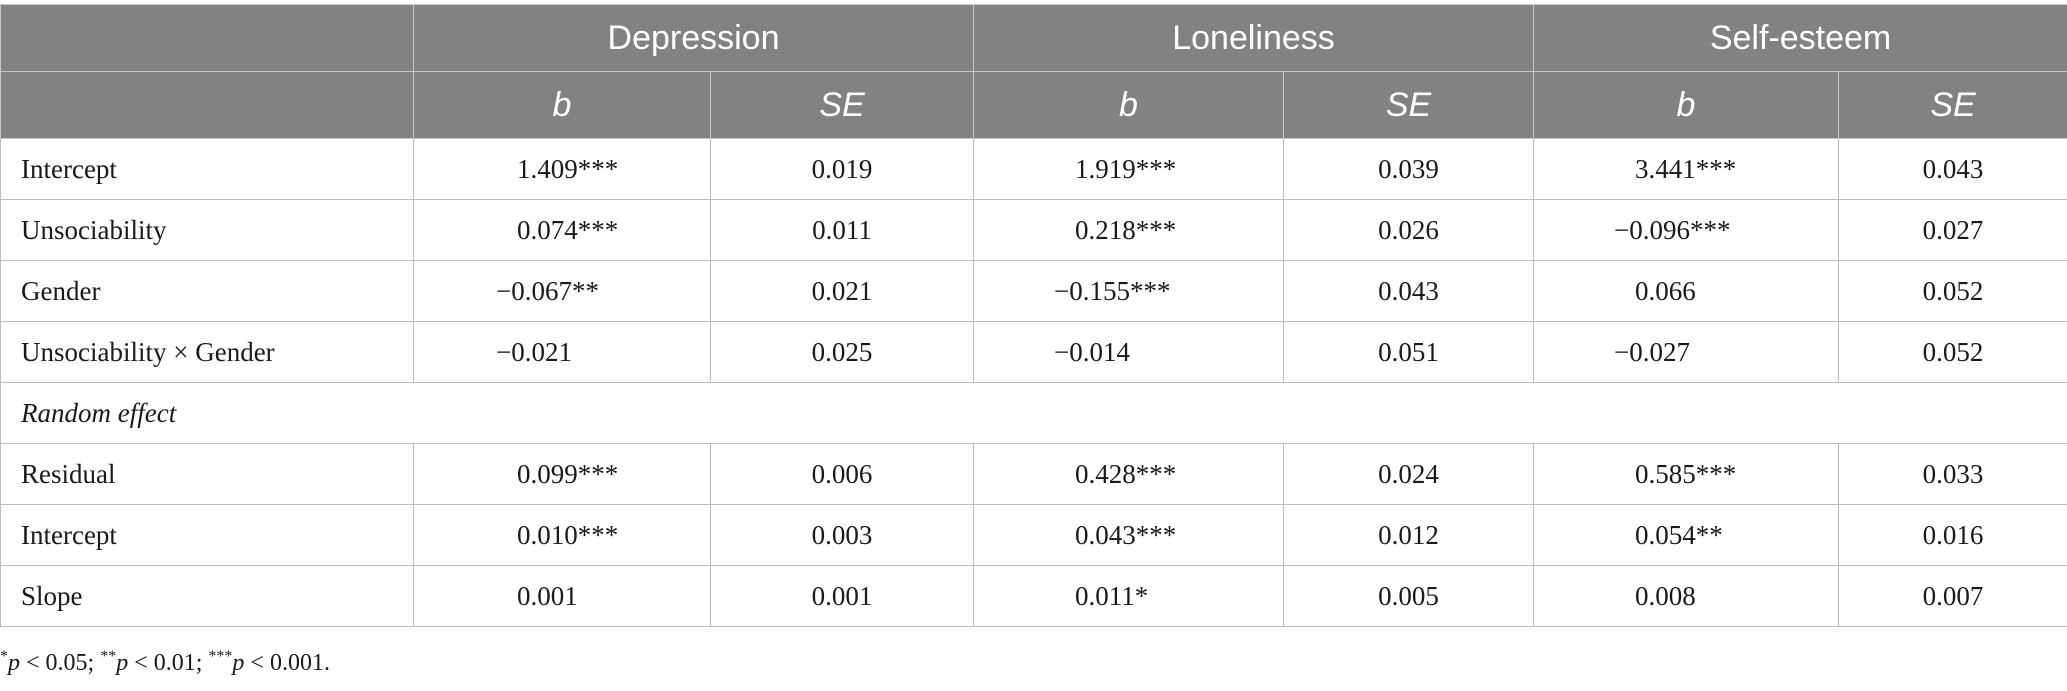 The image size is (2067, 691). What do you see at coordinates (122, 663) in the screenshot?
I see `footnote-p-2: p` at bounding box center [122, 663].